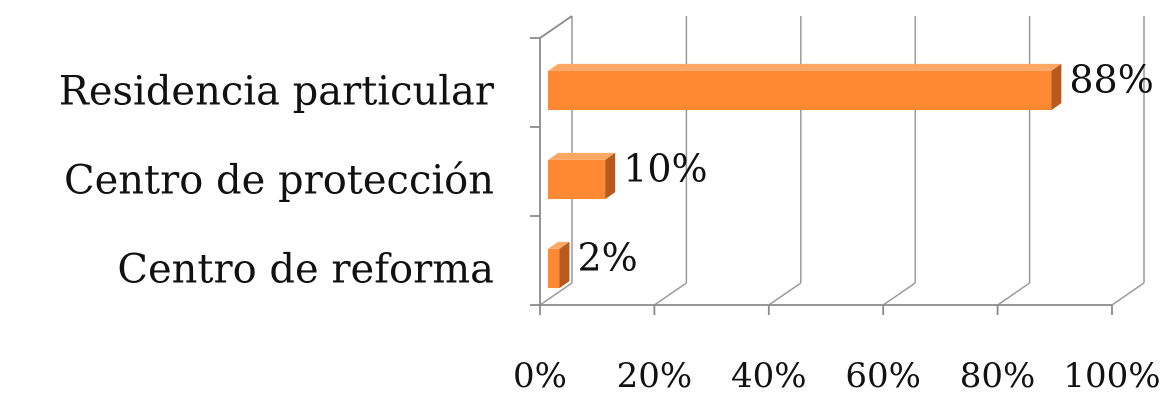 This screenshot has height=393, width=1166. I want to click on side-wall-top-edge, so click(556, 27).